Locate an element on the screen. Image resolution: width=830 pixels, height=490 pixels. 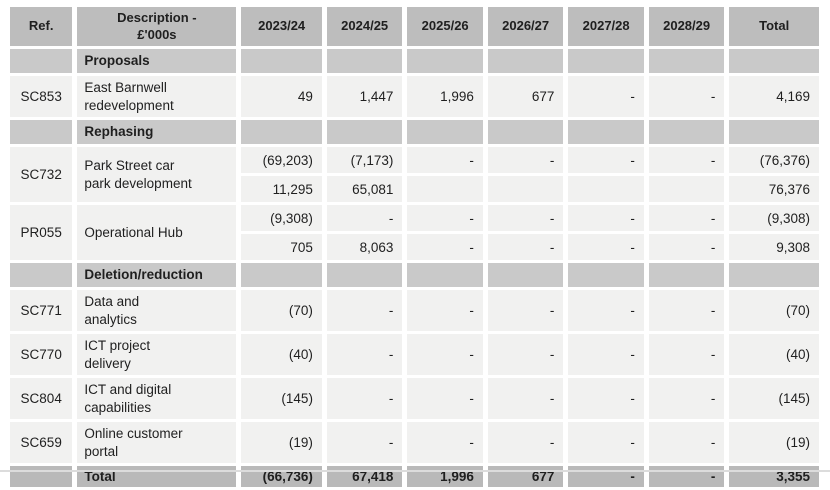
value-cell-2024-25: 8,063 is located at coordinates (364, 247).